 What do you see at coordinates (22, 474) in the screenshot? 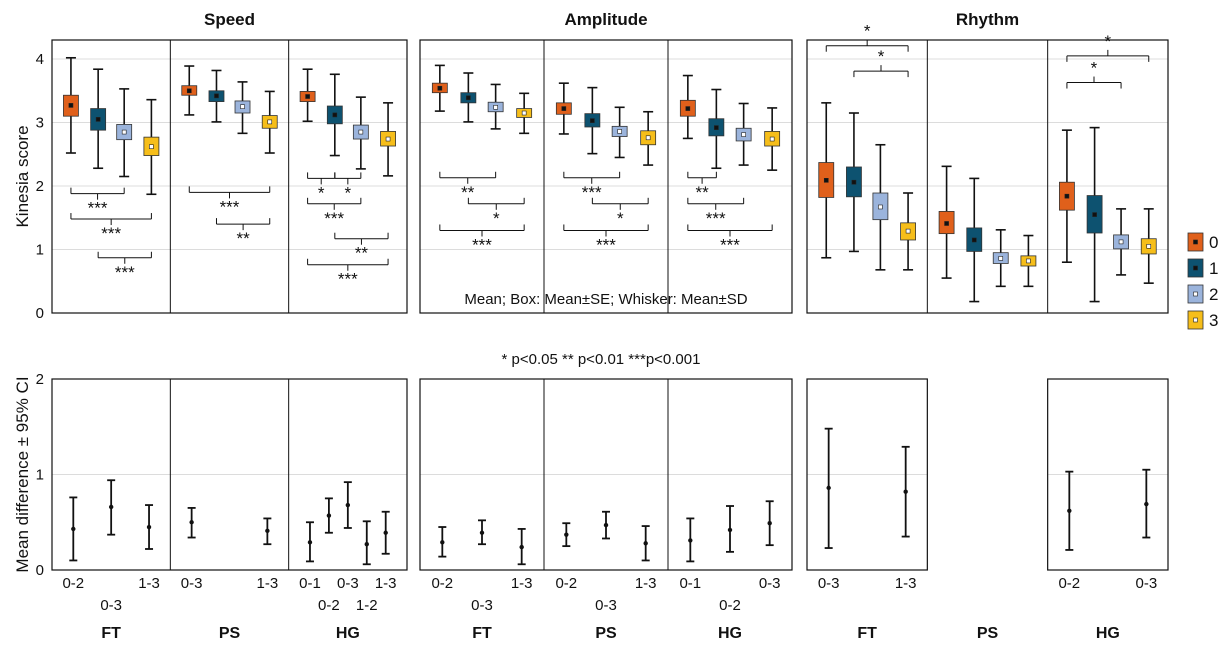
I see `bottom-y-axis-label: Mean difference ± 95% CI` at bounding box center [22, 474].